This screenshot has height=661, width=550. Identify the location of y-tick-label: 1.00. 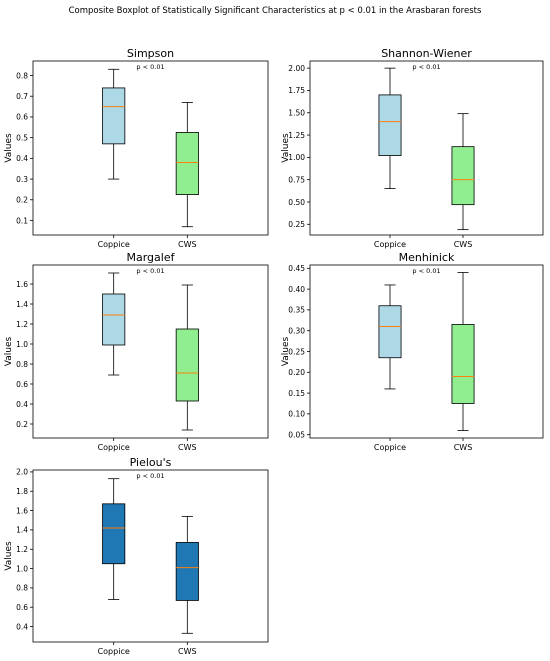
(296, 157).